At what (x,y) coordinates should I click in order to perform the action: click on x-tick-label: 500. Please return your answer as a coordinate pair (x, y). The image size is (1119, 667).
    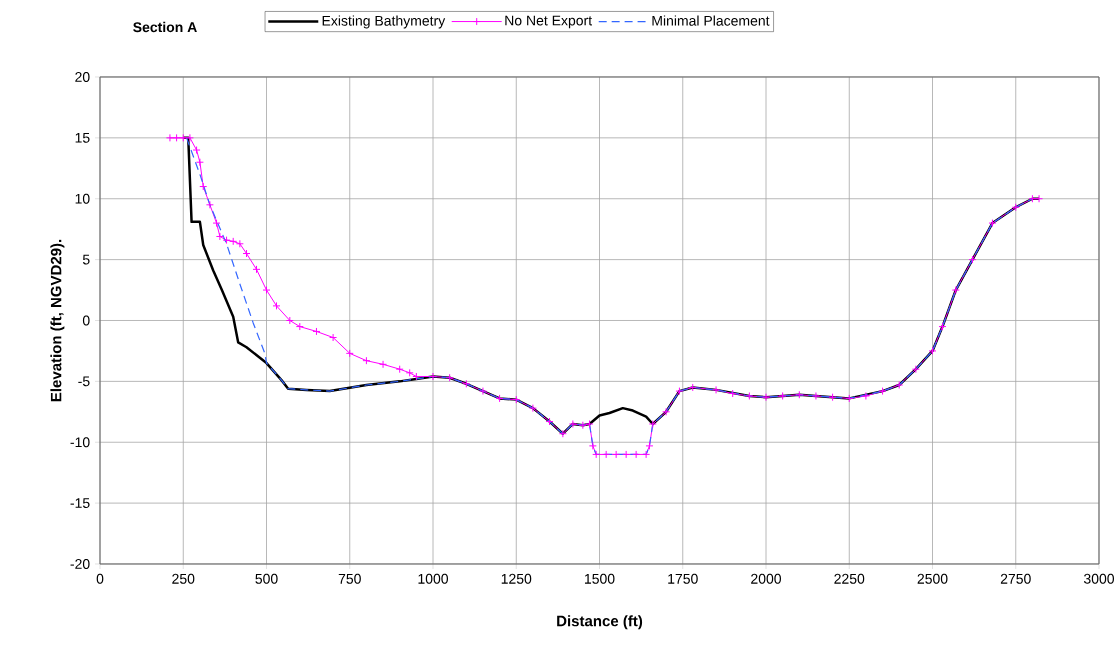
    Looking at the image, I should click on (266, 578).